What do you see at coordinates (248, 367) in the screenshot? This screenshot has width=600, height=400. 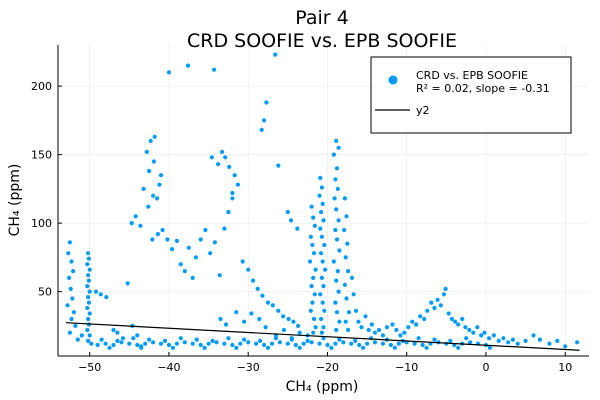 I see `x-tick-label: −30` at bounding box center [248, 367].